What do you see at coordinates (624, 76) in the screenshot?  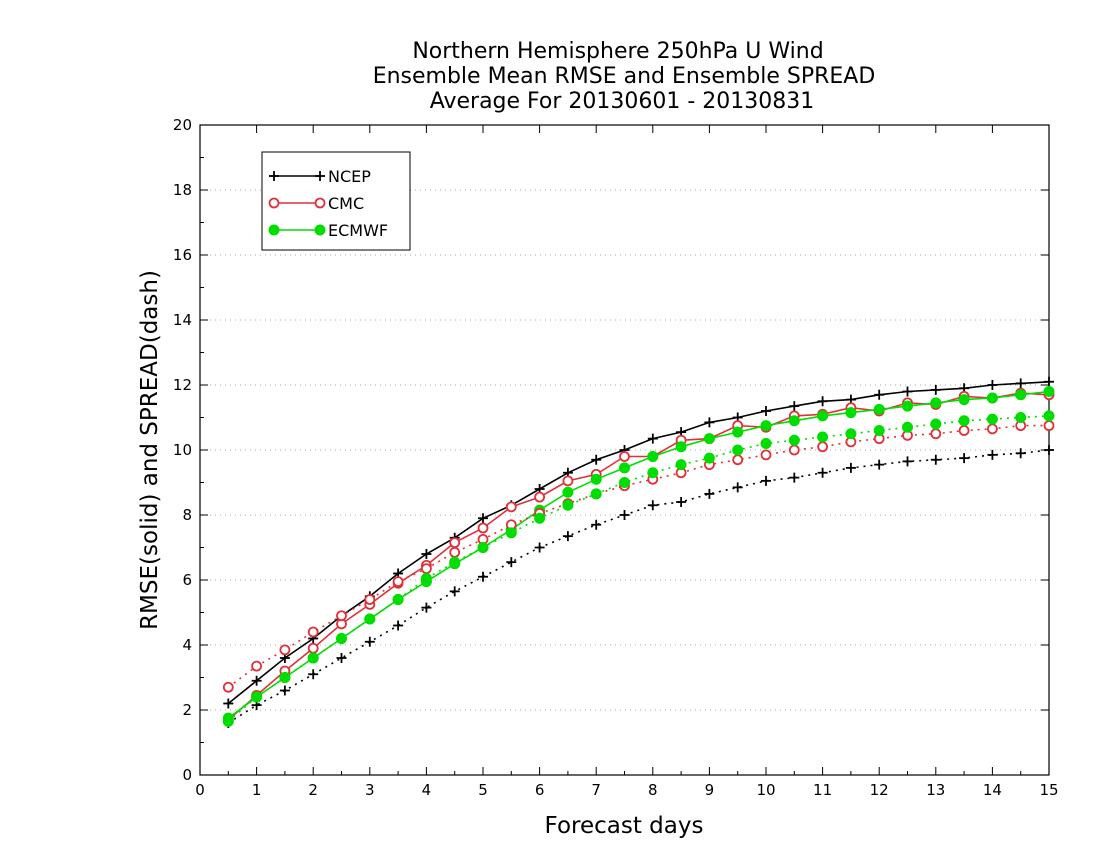 I see `chart-title-line-2: Ensemble Mean RMSE and Ensemble SPREAD` at bounding box center [624, 76].